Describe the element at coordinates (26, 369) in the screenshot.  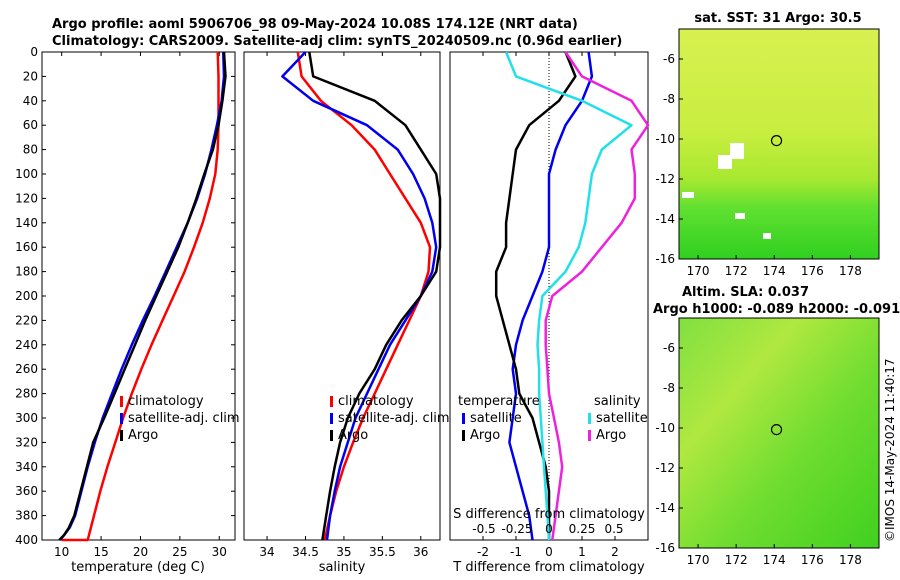
I see `y-tick-label: 260` at that location.